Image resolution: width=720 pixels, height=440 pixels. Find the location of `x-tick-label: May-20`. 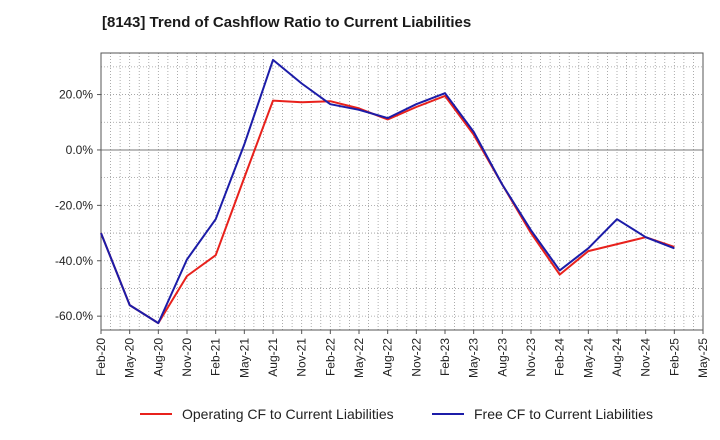

x-tick-label: May-20 is located at coordinates (130, 358).